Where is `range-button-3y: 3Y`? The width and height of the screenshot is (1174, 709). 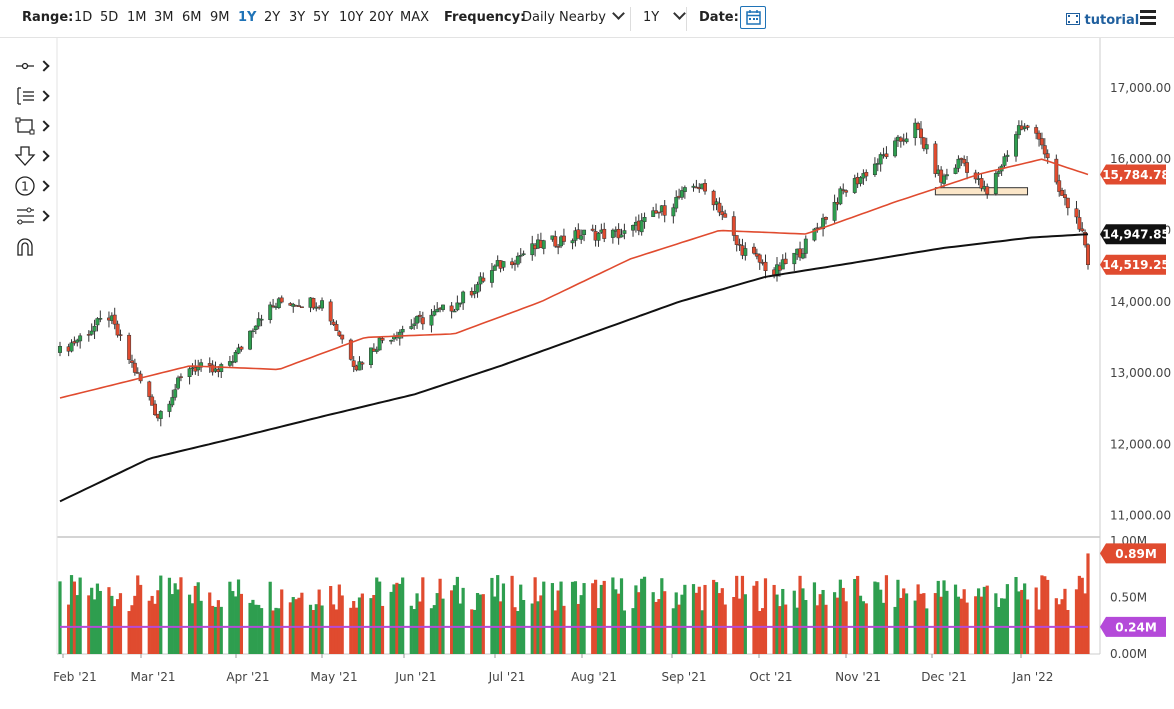 range-button-3y: 3Y is located at coordinates (297, 17).